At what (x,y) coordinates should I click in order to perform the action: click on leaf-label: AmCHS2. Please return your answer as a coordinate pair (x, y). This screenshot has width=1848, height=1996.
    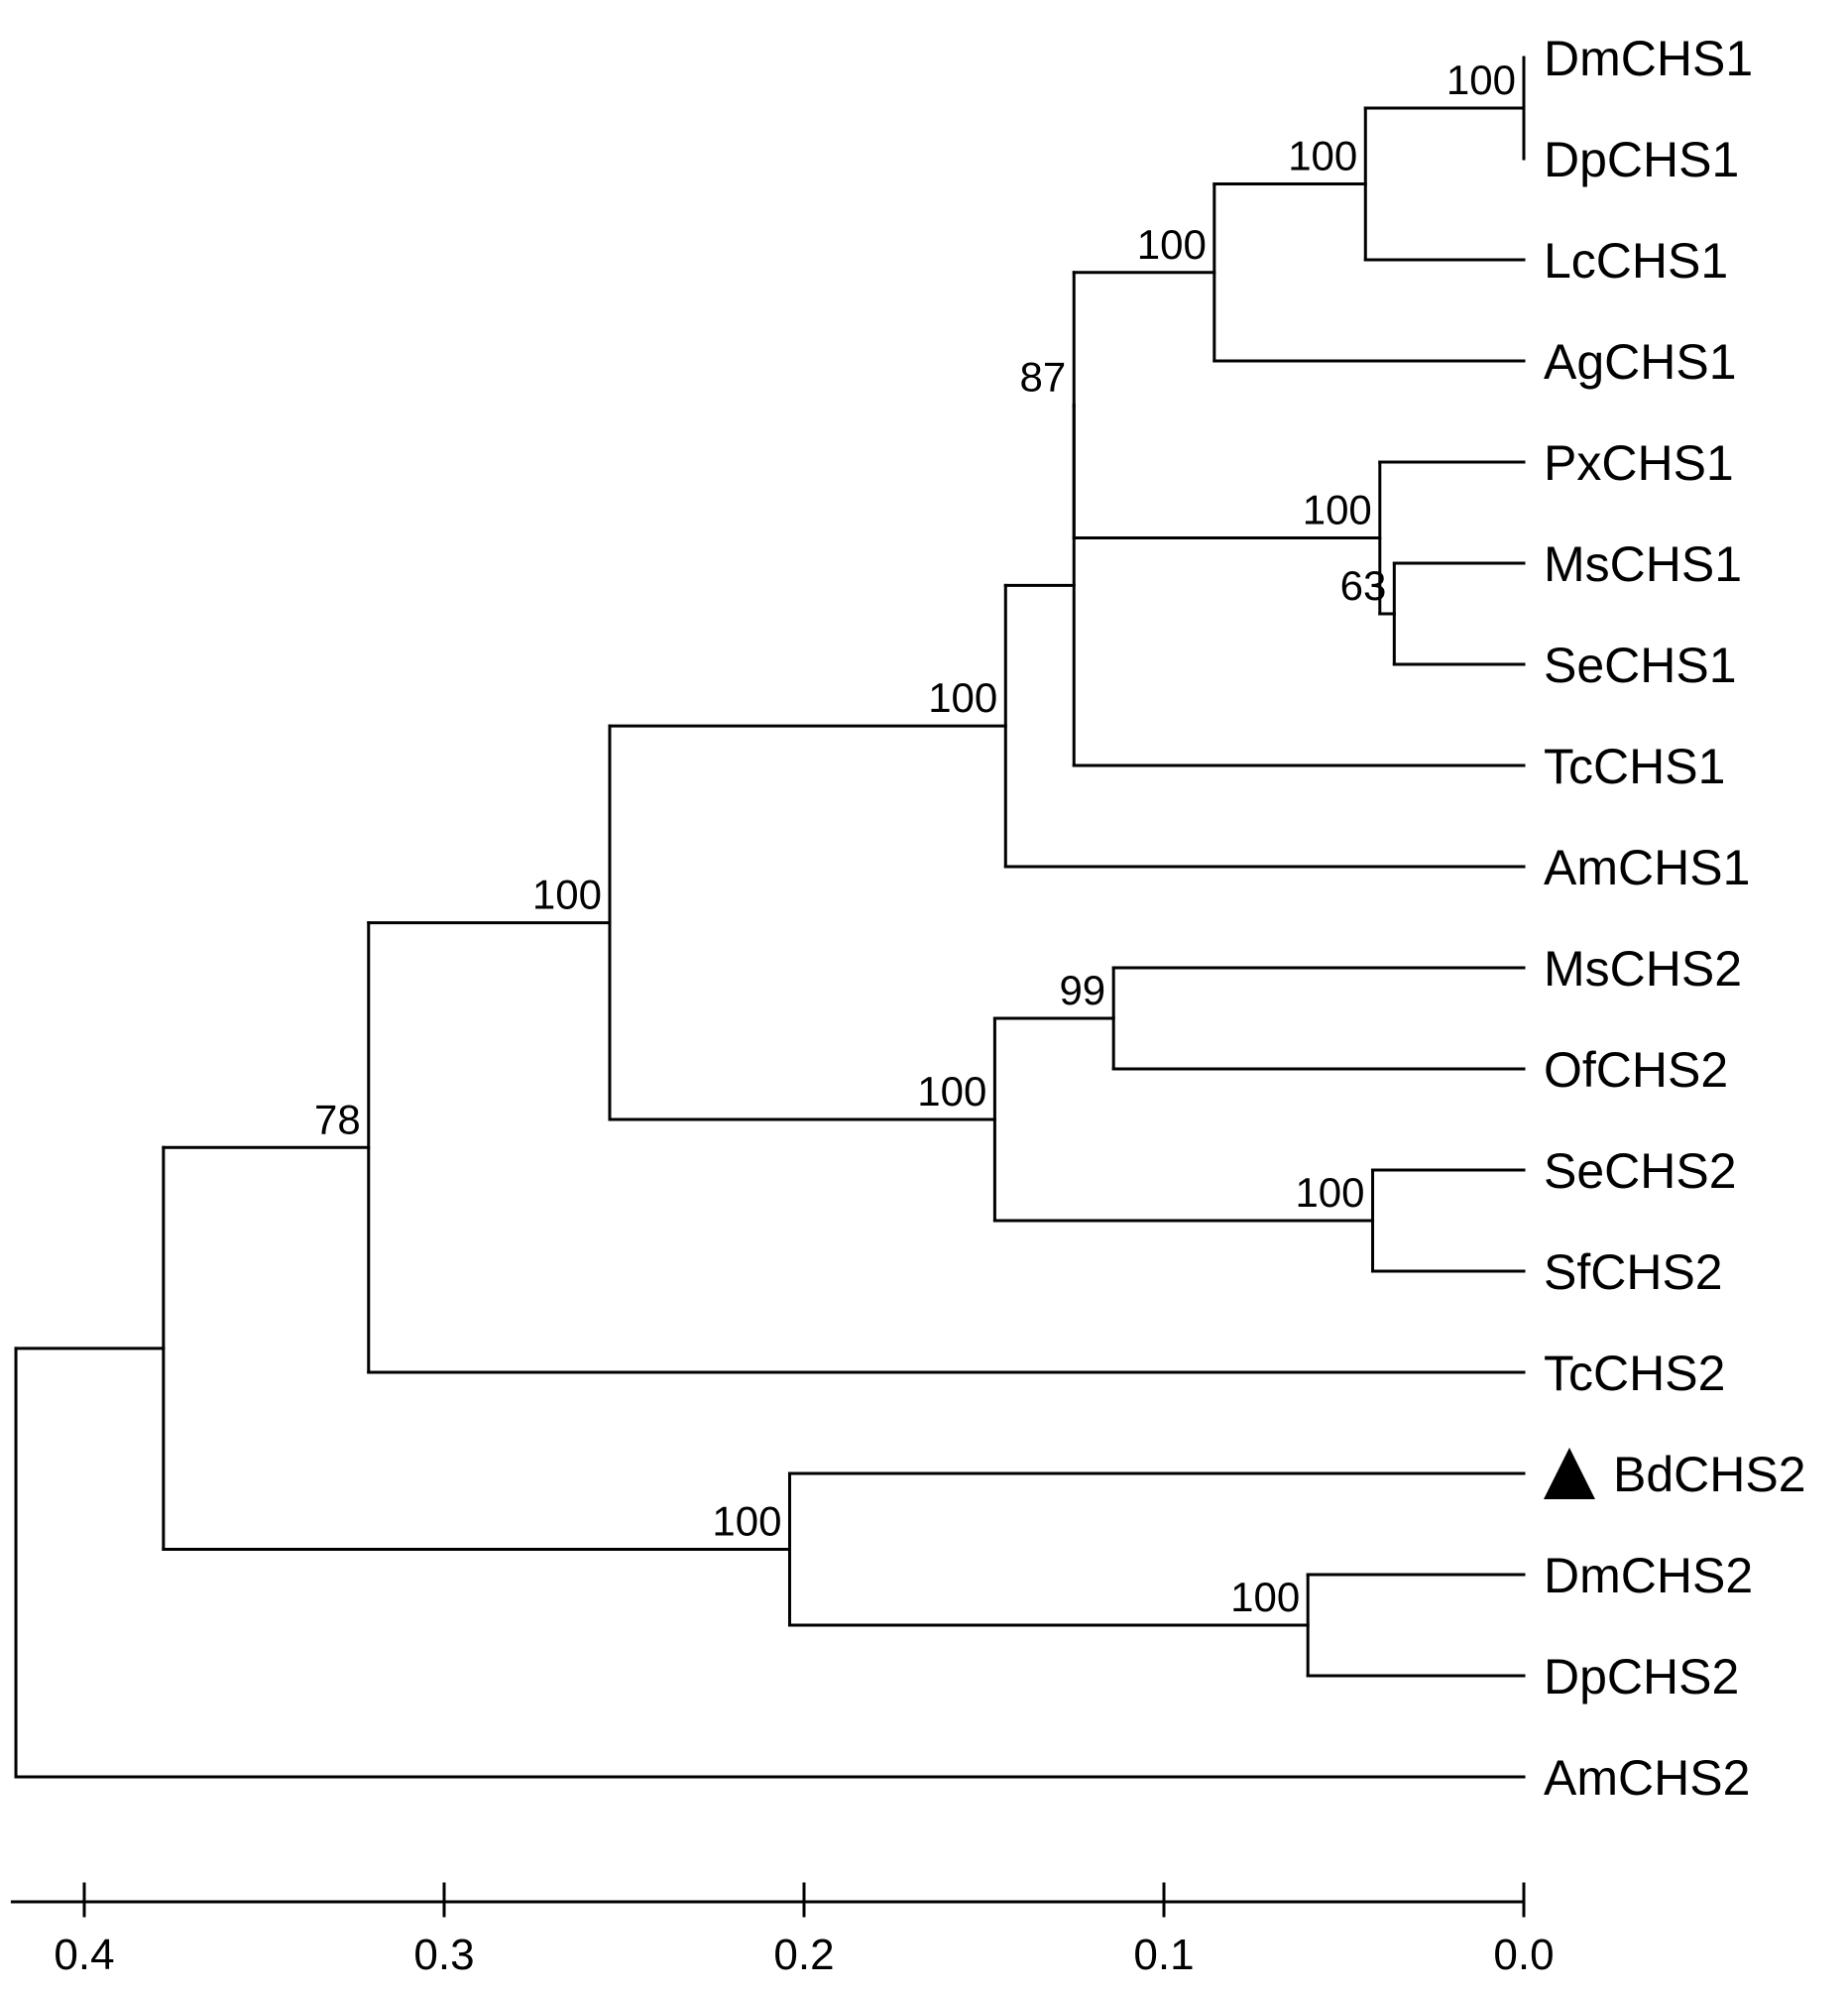
    Looking at the image, I should click on (1647, 1778).